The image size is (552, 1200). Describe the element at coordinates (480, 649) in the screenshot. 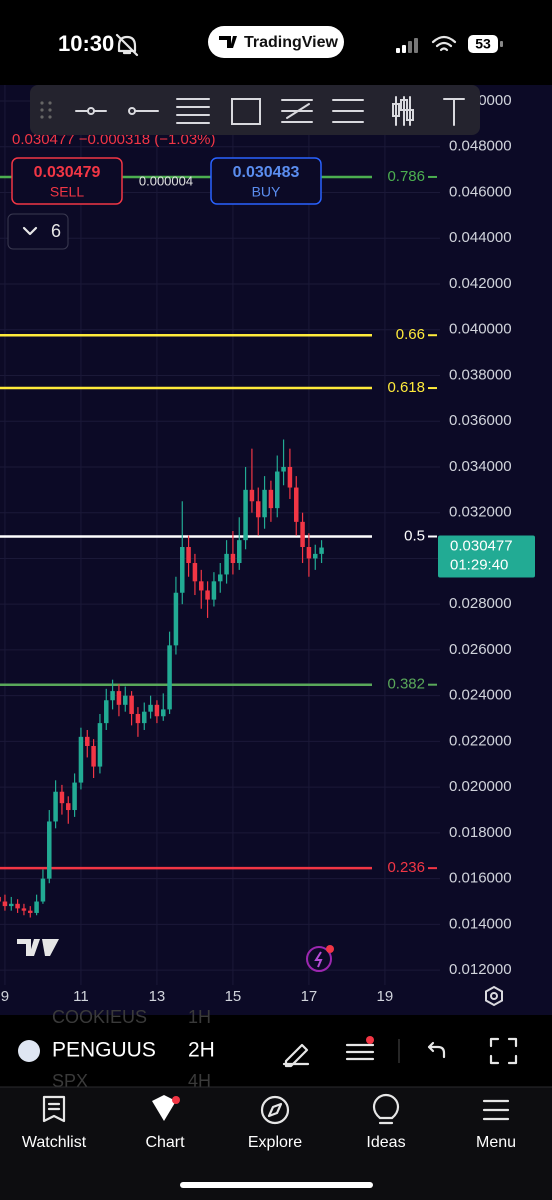

I see `y-tick-label: 0.026000` at that location.